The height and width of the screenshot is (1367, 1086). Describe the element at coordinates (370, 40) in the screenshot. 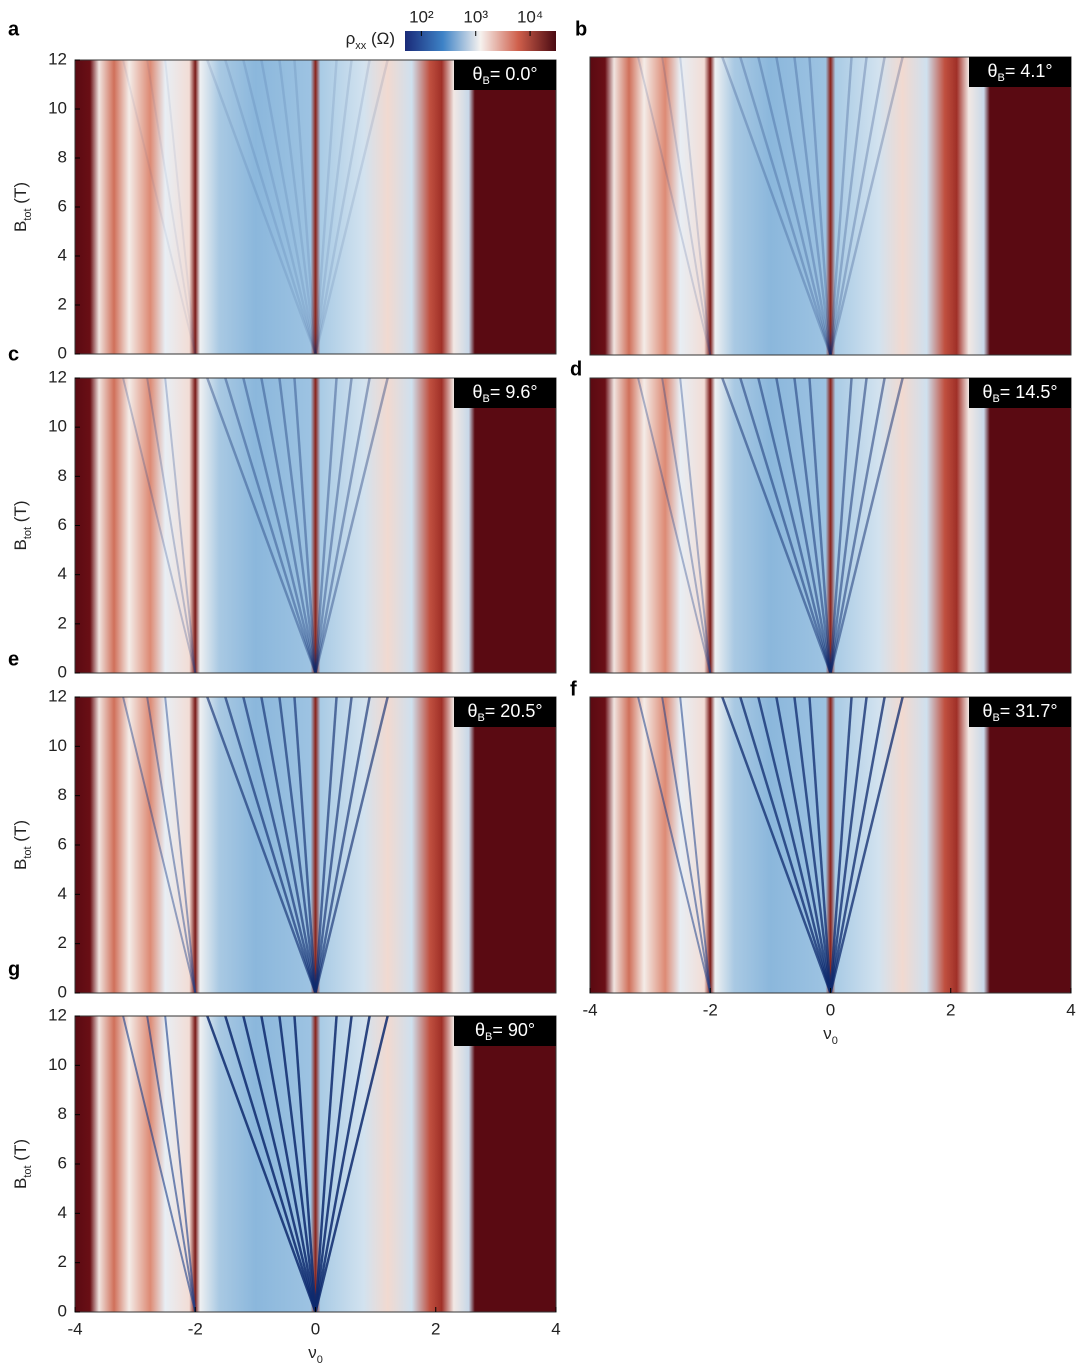

I see `colorbar-label: ρxx (Ω)` at that location.